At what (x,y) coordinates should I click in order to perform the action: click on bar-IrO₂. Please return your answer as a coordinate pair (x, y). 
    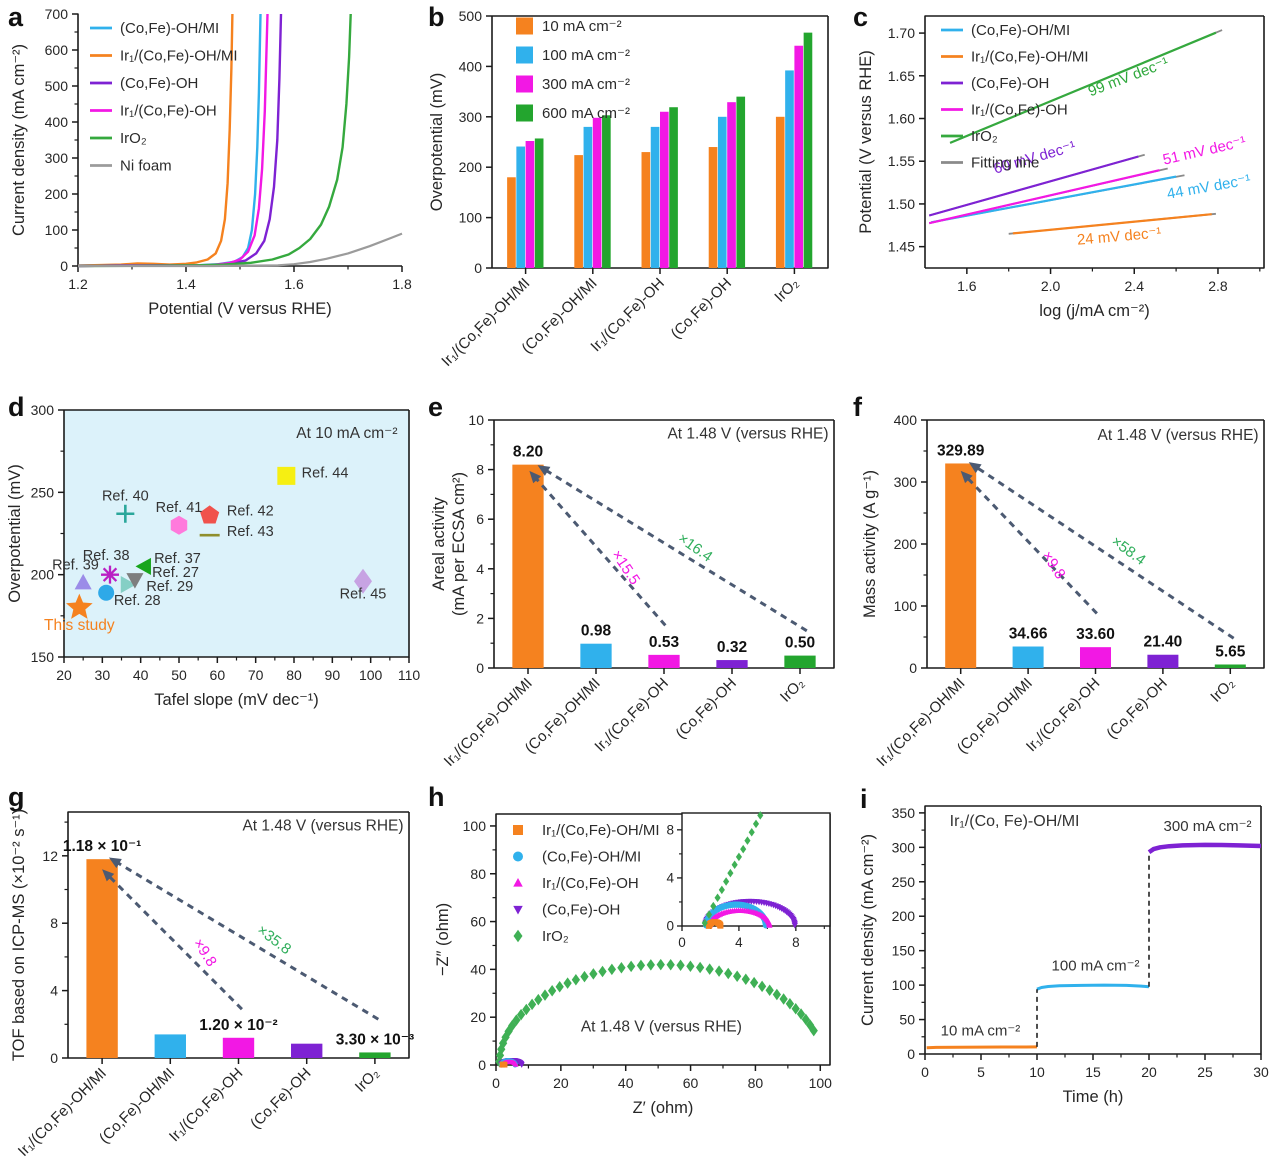
    Looking at the image, I should click on (800, 661).